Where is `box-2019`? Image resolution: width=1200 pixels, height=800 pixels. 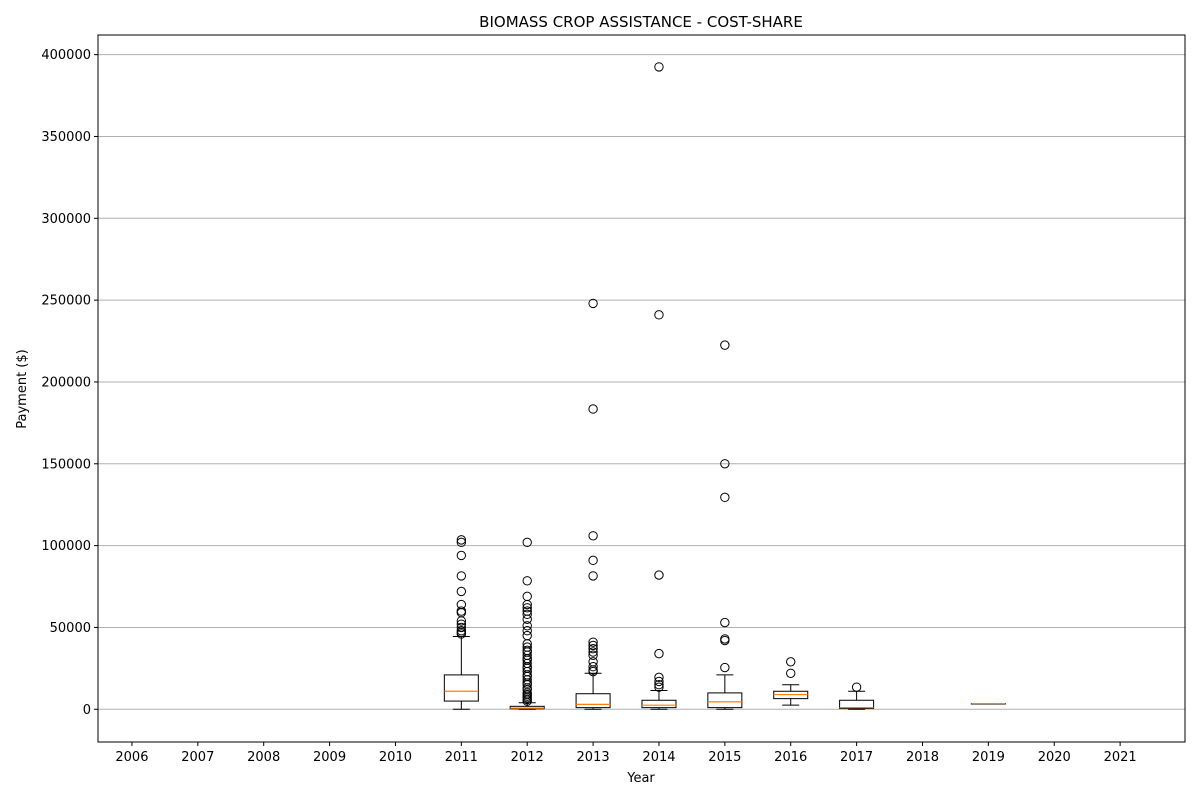 box-2019 is located at coordinates (988, 703).